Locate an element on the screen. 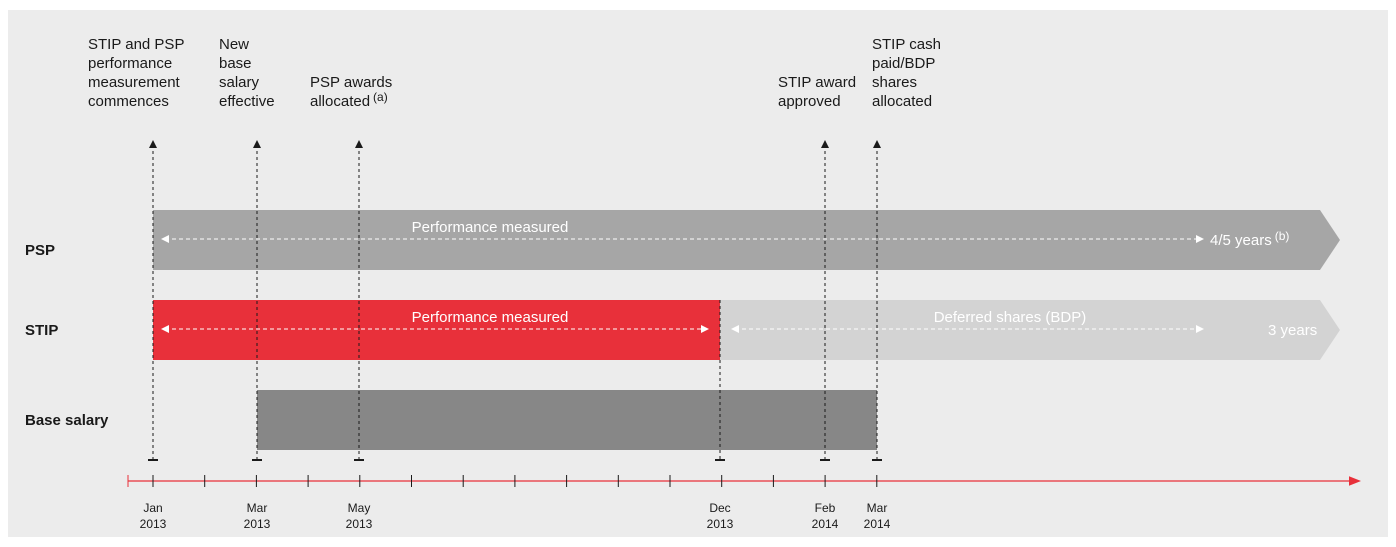 The image size is (1396, 547). psp-measured: Performance measured is located at coordinates (490, 227).